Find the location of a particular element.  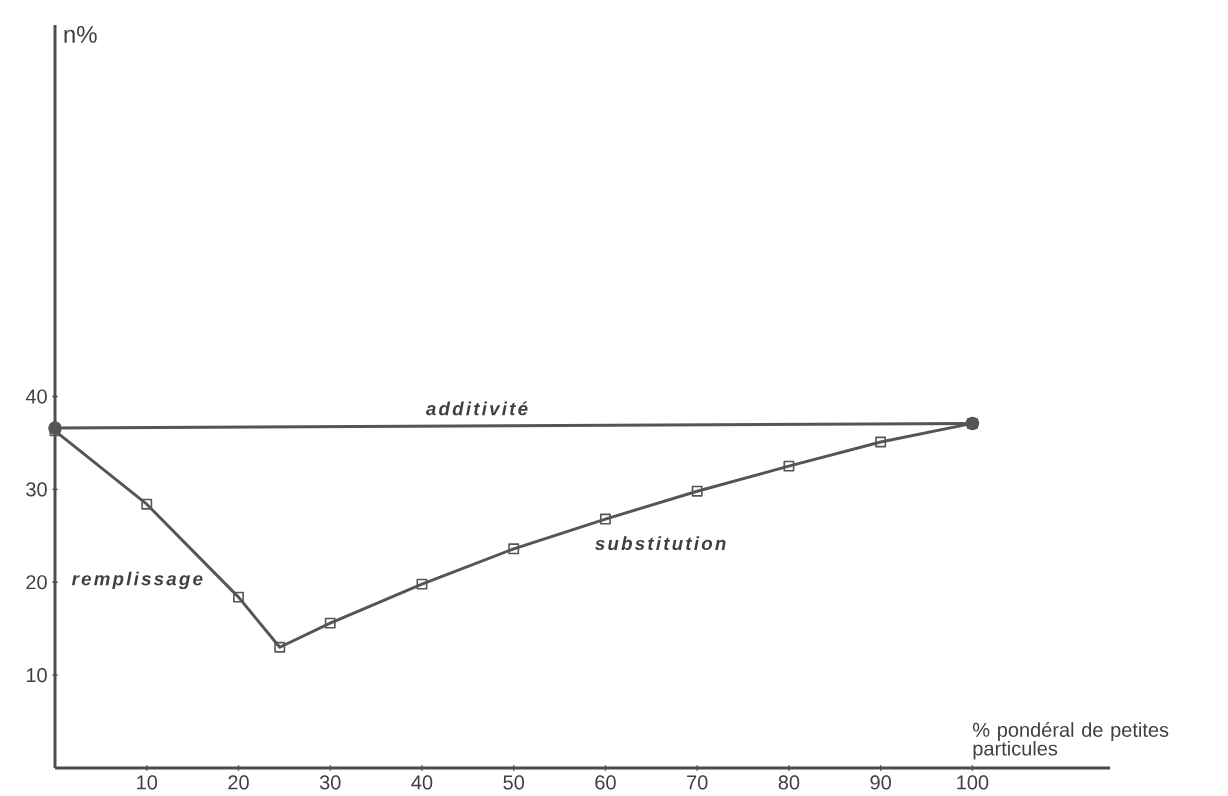

y-tick-label: 10 is located at coordinates (36, 675).